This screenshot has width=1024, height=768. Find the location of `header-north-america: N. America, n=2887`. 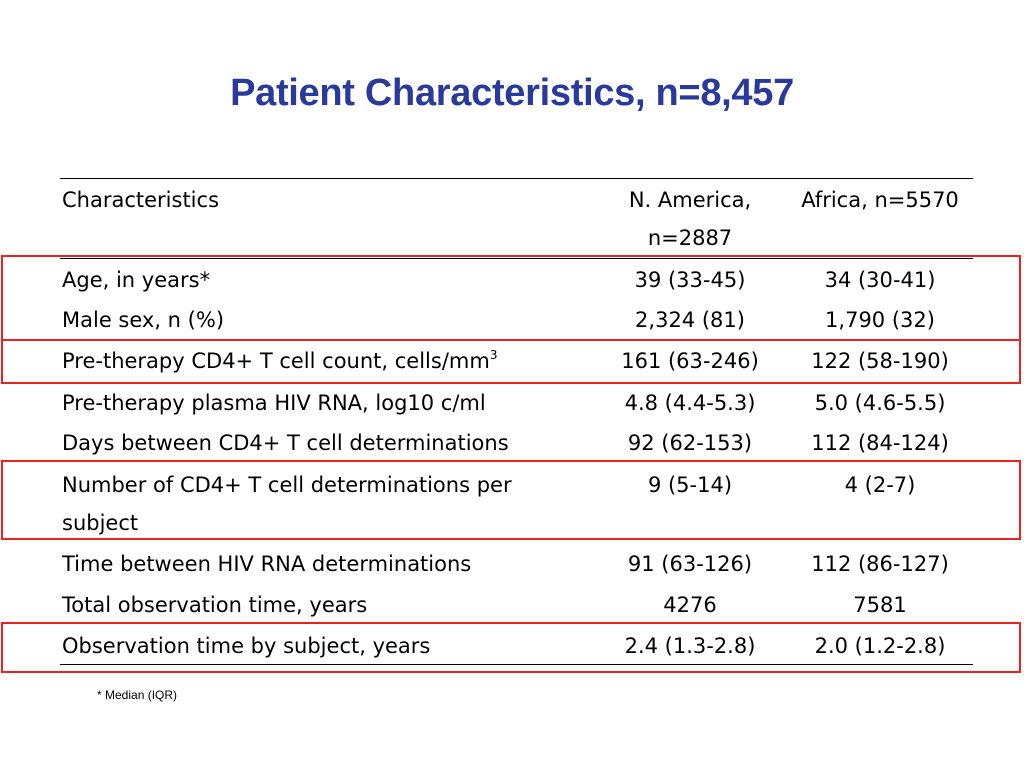

header-north-america: N. America, n=2887 is located at coordinates (690, 219).